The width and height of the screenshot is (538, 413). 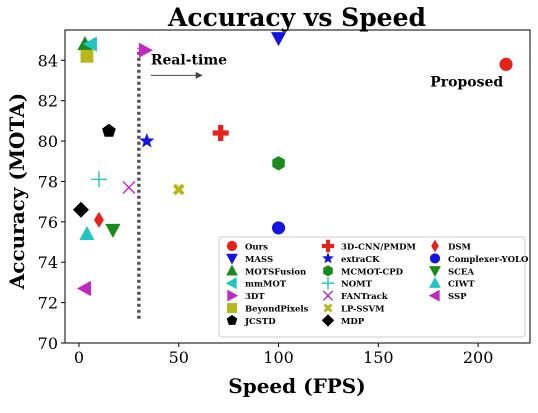 I want to click on x-axis-label: Speed (FPS), so click(x=296, y=386).